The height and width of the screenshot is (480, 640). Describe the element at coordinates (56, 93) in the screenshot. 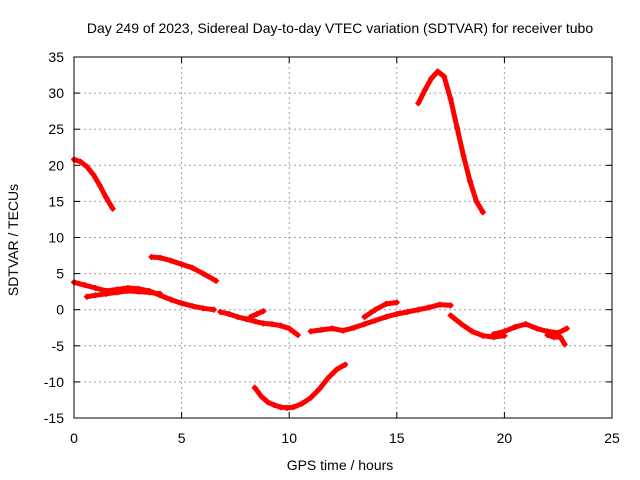

I see `y-tick-label: 30` at that location.